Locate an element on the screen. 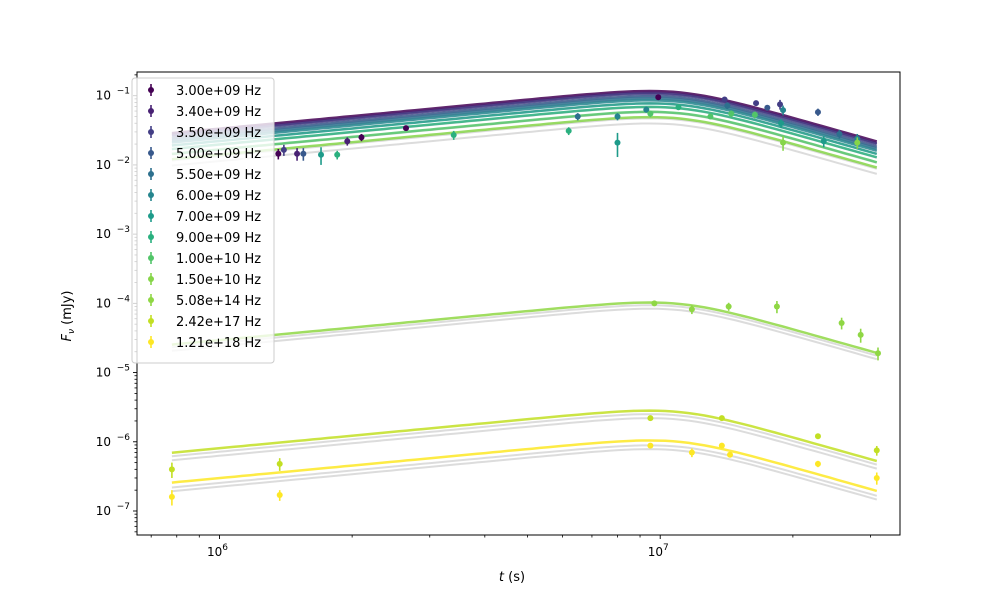 This screenshot has height=600, width=1000. legend-entry: 3.40e+09 Hz is located at coordinates (204, 112).